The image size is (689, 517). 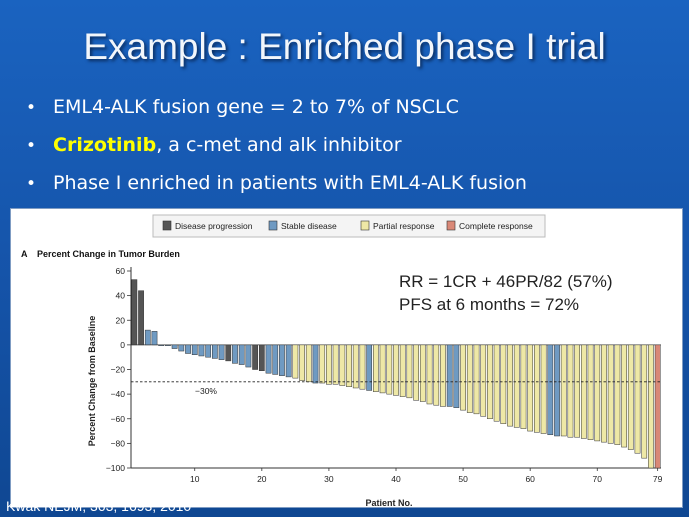 I want to click on pfs-annotation: PFS at 6 months = 72%, so click(x=489, y=304).